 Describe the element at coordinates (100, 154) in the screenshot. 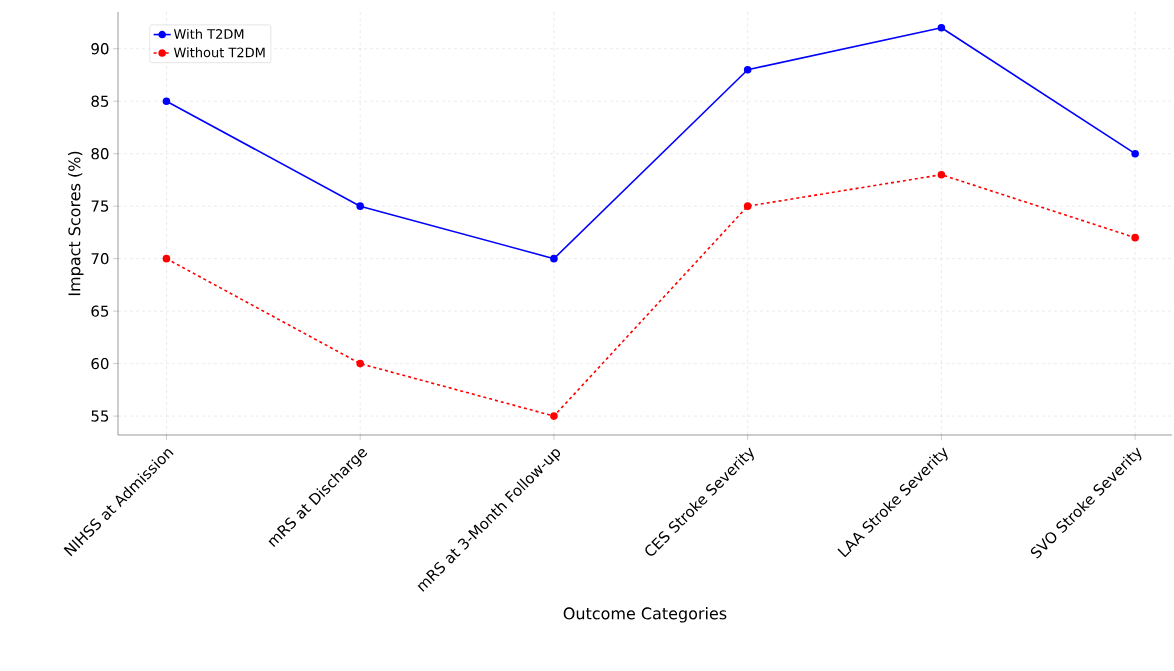

I see `y-tick-label: 80` at that location.